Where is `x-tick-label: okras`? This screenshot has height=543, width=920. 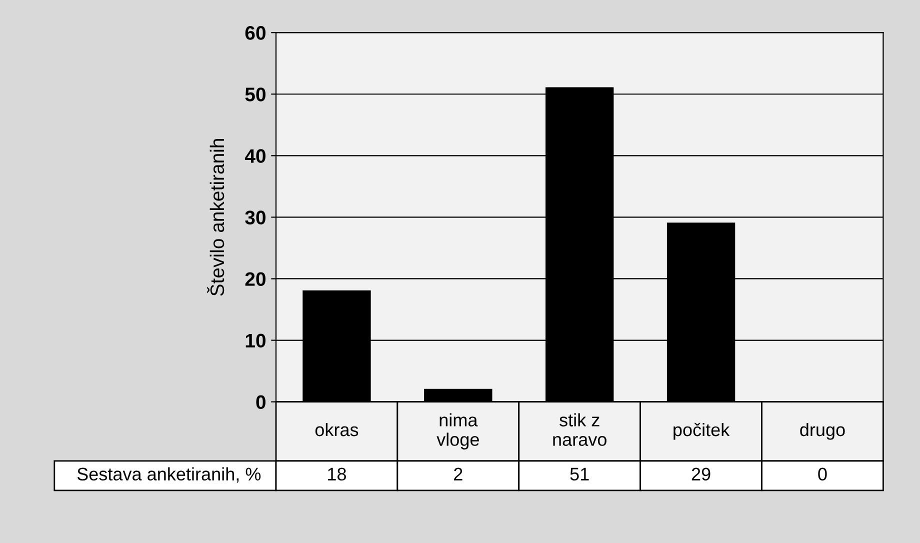
x-tick-label: okras is located at coordinates (336, 429).